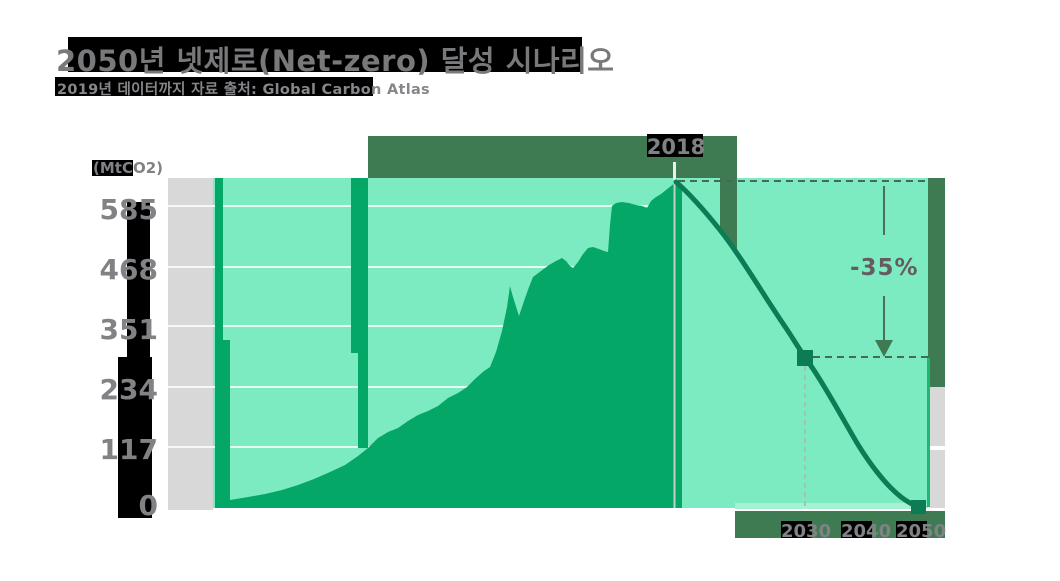 The image size is (1060, 581). What do you see at coordinates (911, 529) in the screenshot?
I see `x-tick-2050-highlight-box` at bounding box center [911, 529].